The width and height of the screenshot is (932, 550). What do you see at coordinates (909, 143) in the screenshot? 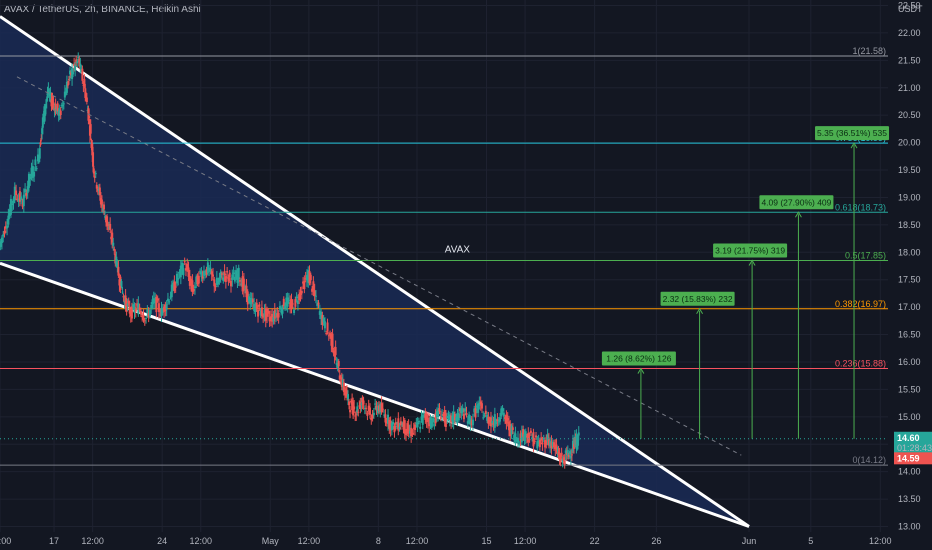
I see `y-tick-label: 20.00` at bounding box center [909, 143].